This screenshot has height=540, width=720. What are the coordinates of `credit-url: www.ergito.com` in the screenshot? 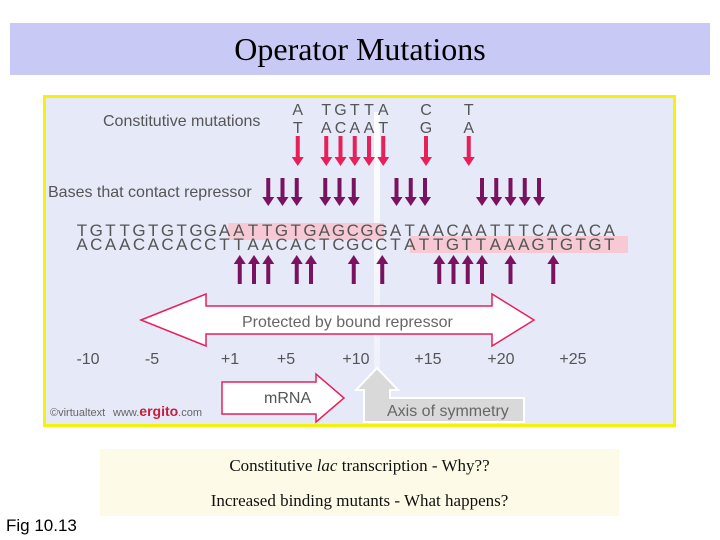 It's located at (157, 411).